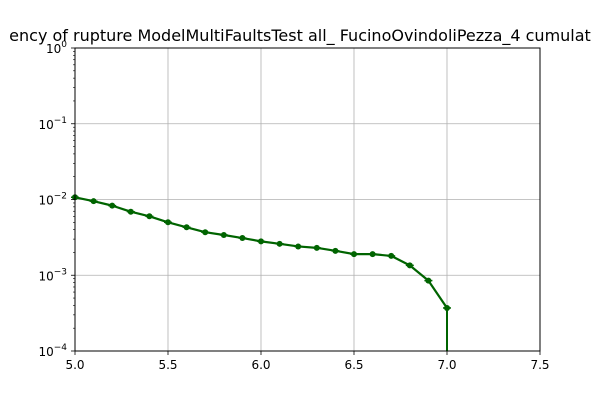 The image size is (600, 400). I want to click on y-tick-label: 10⁻¹, so click(52, 124).